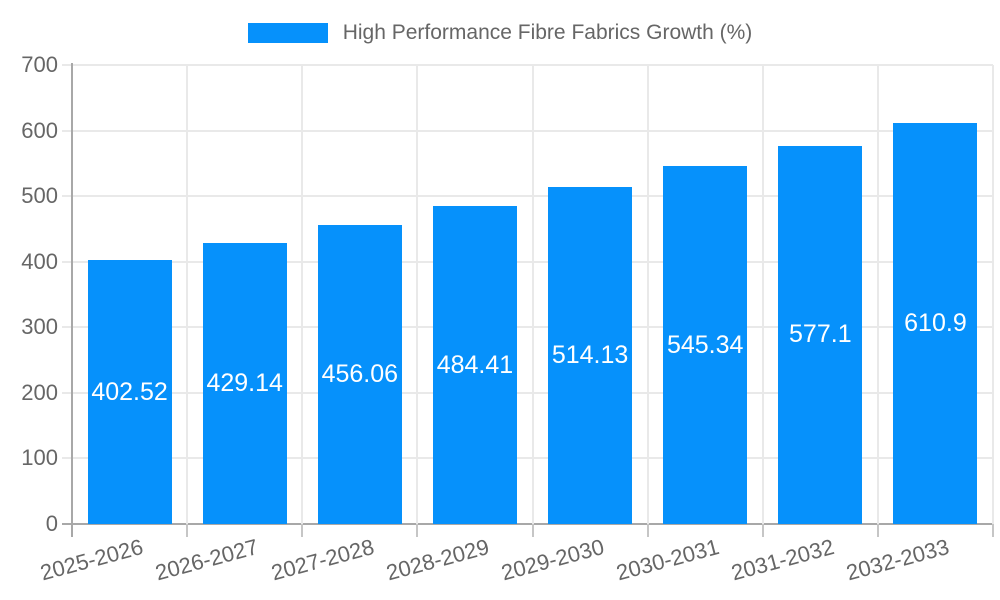 This screenshot has width=1000, height=600. What do you see at coordinates (39, 327) in the screenshot?
I see `y-axis-label: 300` at bounding box center [39, 327].